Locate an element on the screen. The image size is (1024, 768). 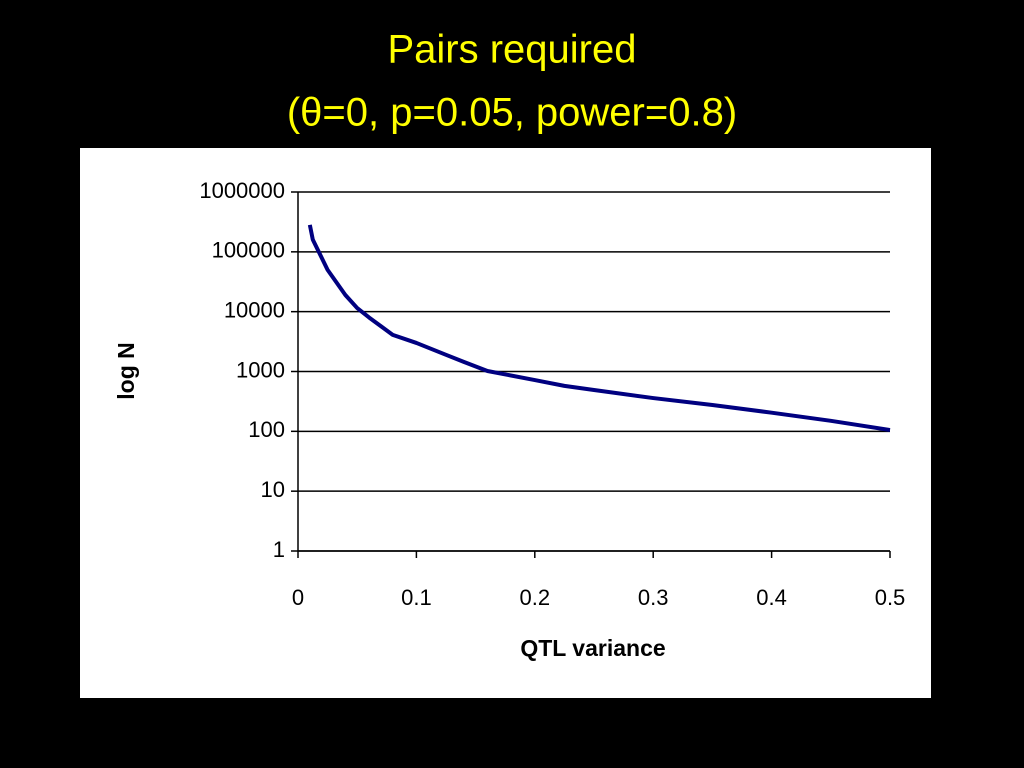
chart-title: Pairs required is located at coordinates (511, 50).